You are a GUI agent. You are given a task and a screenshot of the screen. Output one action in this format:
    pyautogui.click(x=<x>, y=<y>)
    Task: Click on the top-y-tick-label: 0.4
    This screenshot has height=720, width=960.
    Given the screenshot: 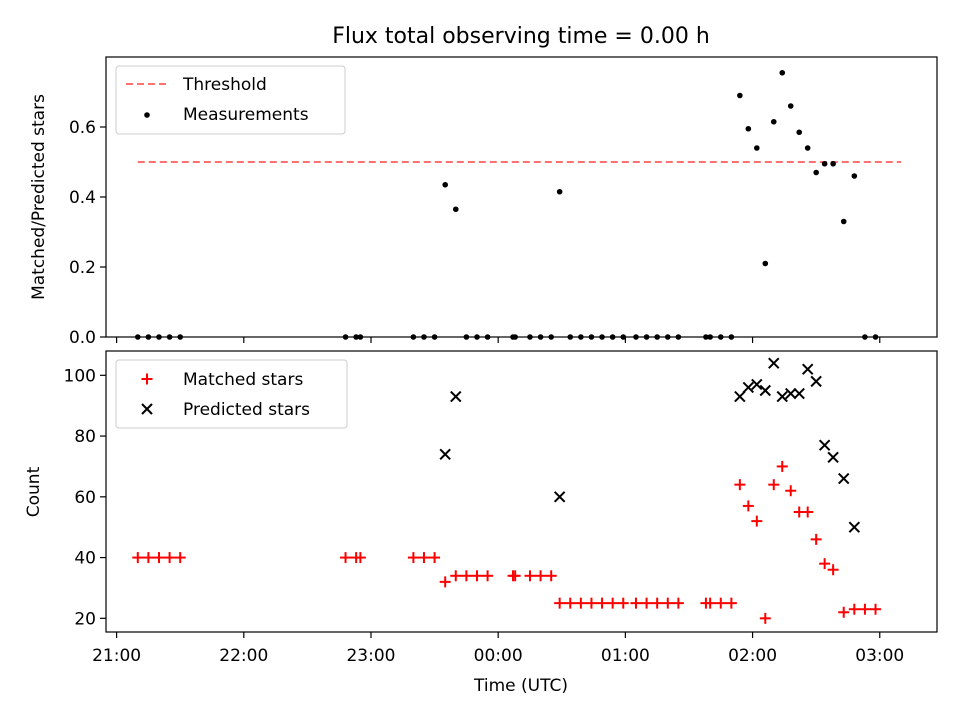 What is the action you would take?
    pyautogui.click(x=82, y=198)
    